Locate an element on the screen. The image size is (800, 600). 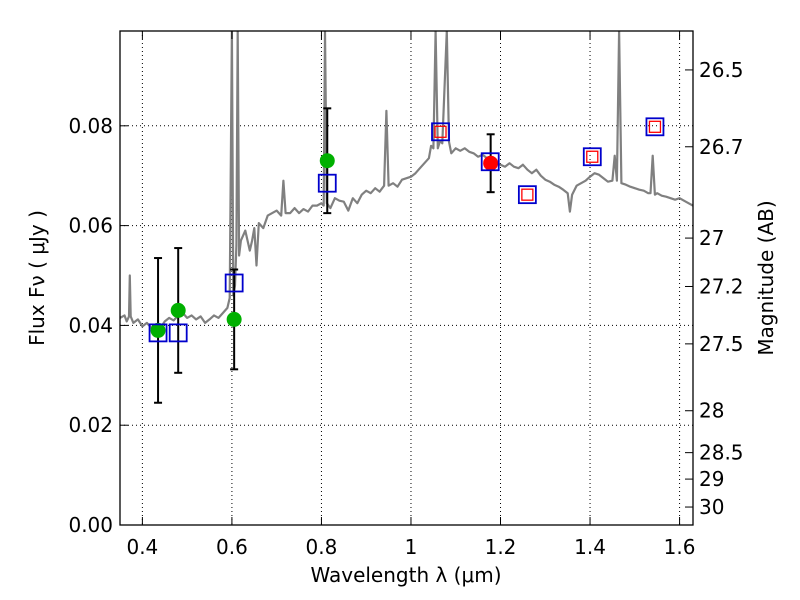
x-tick-label: 0.8 is located at coordinates (322, 547).